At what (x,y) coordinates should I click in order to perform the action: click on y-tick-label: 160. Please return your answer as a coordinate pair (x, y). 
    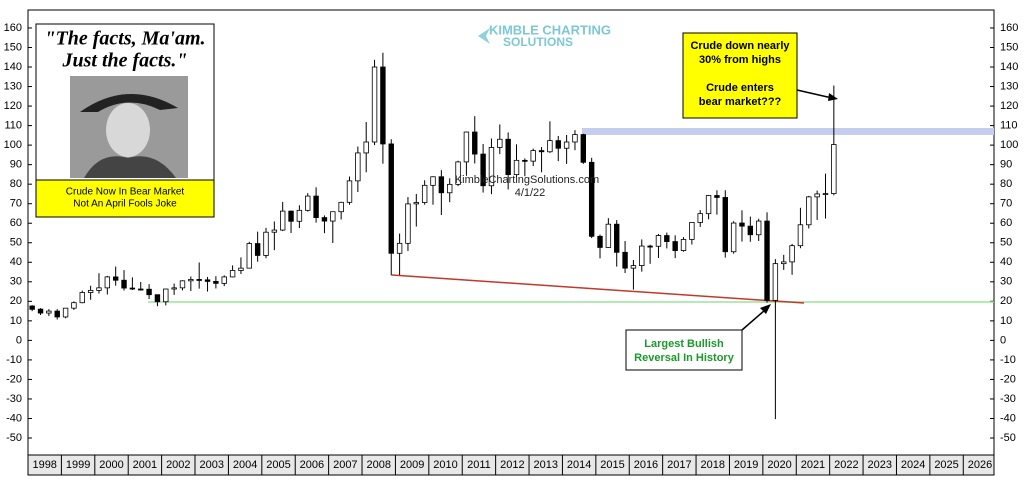
    Looking at the image, I should click on (1009, 28).